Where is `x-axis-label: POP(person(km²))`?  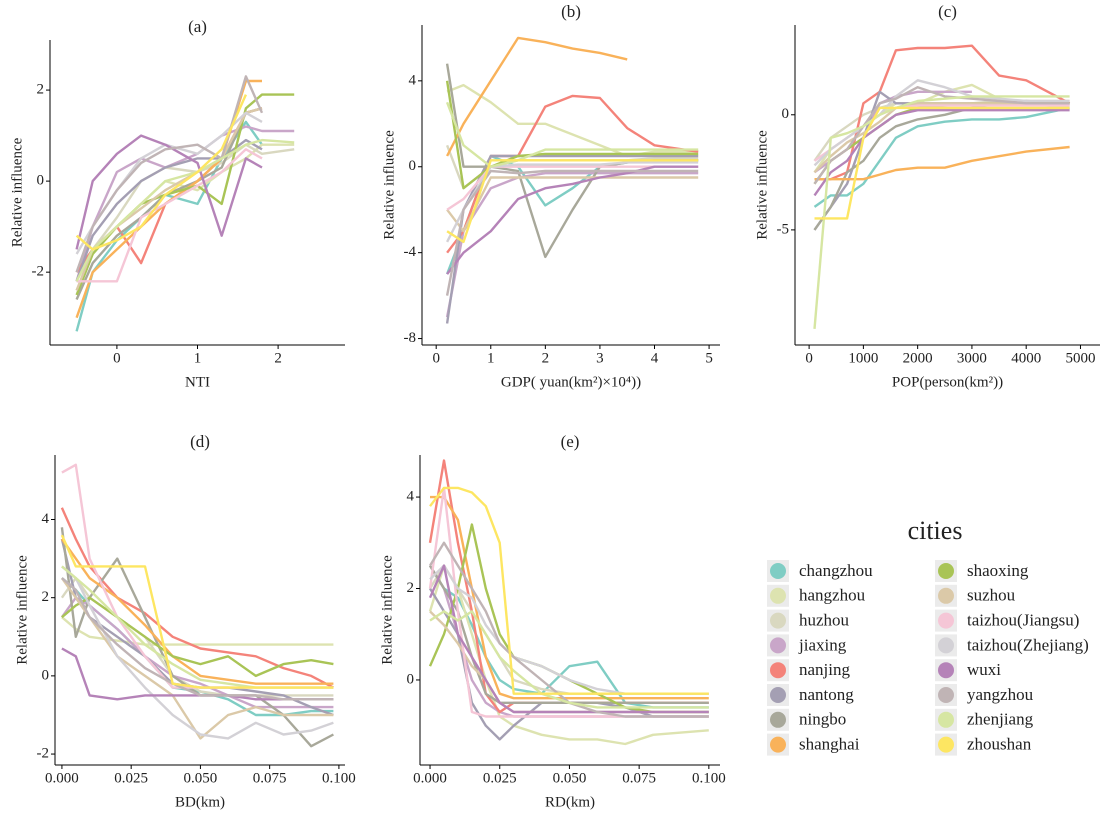
x-axis-label: POP(person(km²)) is located at coordinates (947, 382).